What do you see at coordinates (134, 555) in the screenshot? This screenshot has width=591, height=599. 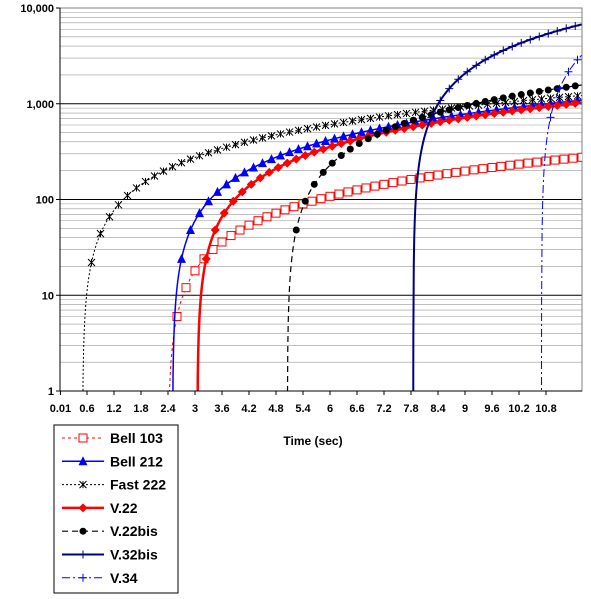 I see `legend-label: V.32bis` at bounding box center [134, 555].